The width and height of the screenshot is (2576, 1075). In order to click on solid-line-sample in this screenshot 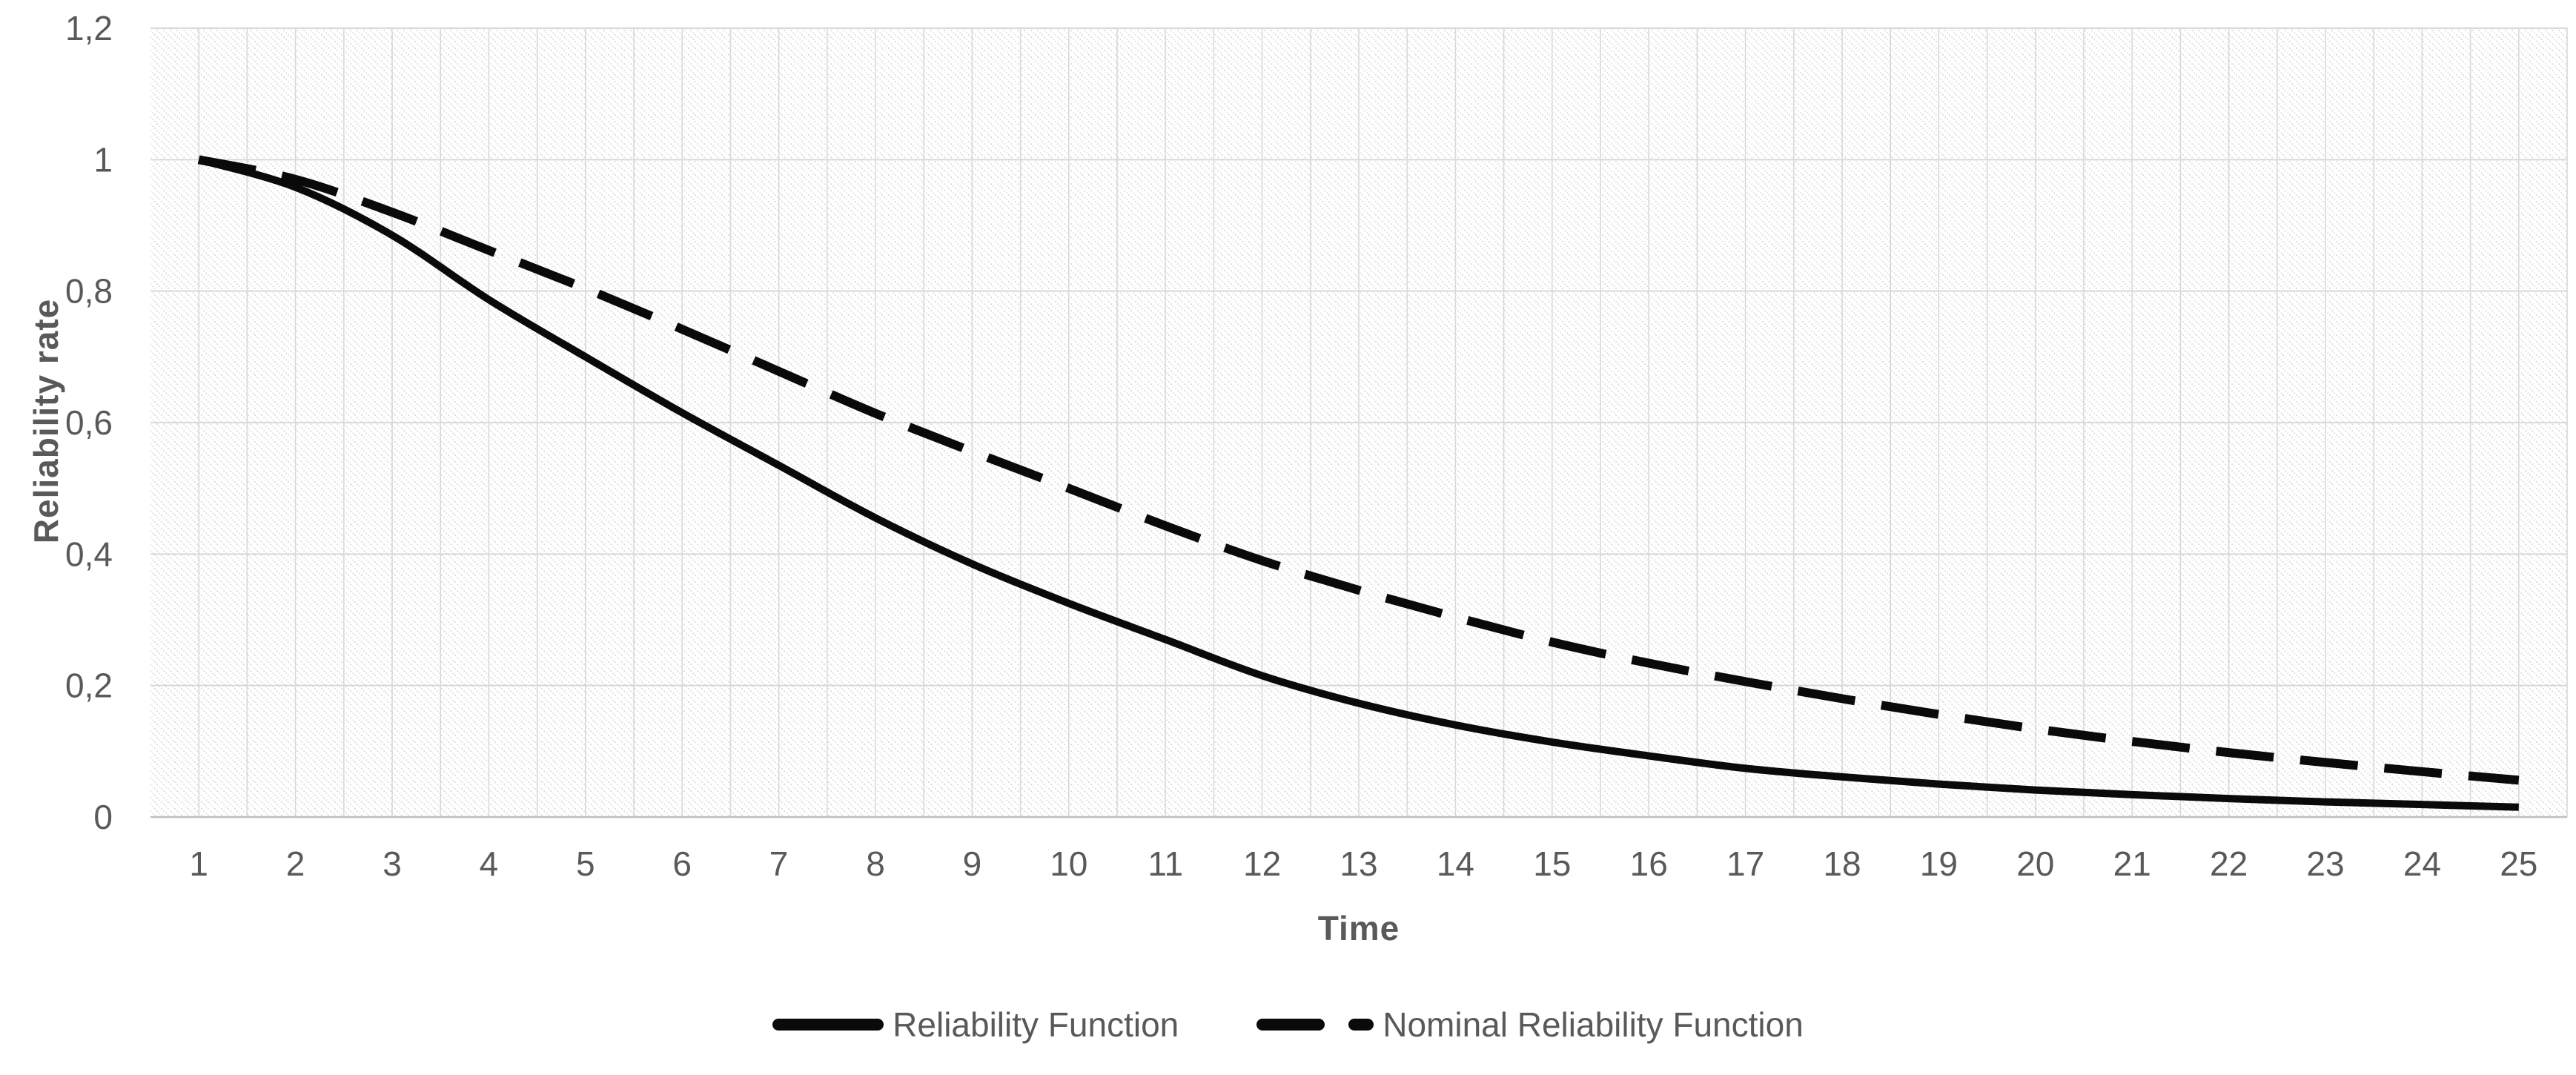, I will do `click(828, 1025)`.